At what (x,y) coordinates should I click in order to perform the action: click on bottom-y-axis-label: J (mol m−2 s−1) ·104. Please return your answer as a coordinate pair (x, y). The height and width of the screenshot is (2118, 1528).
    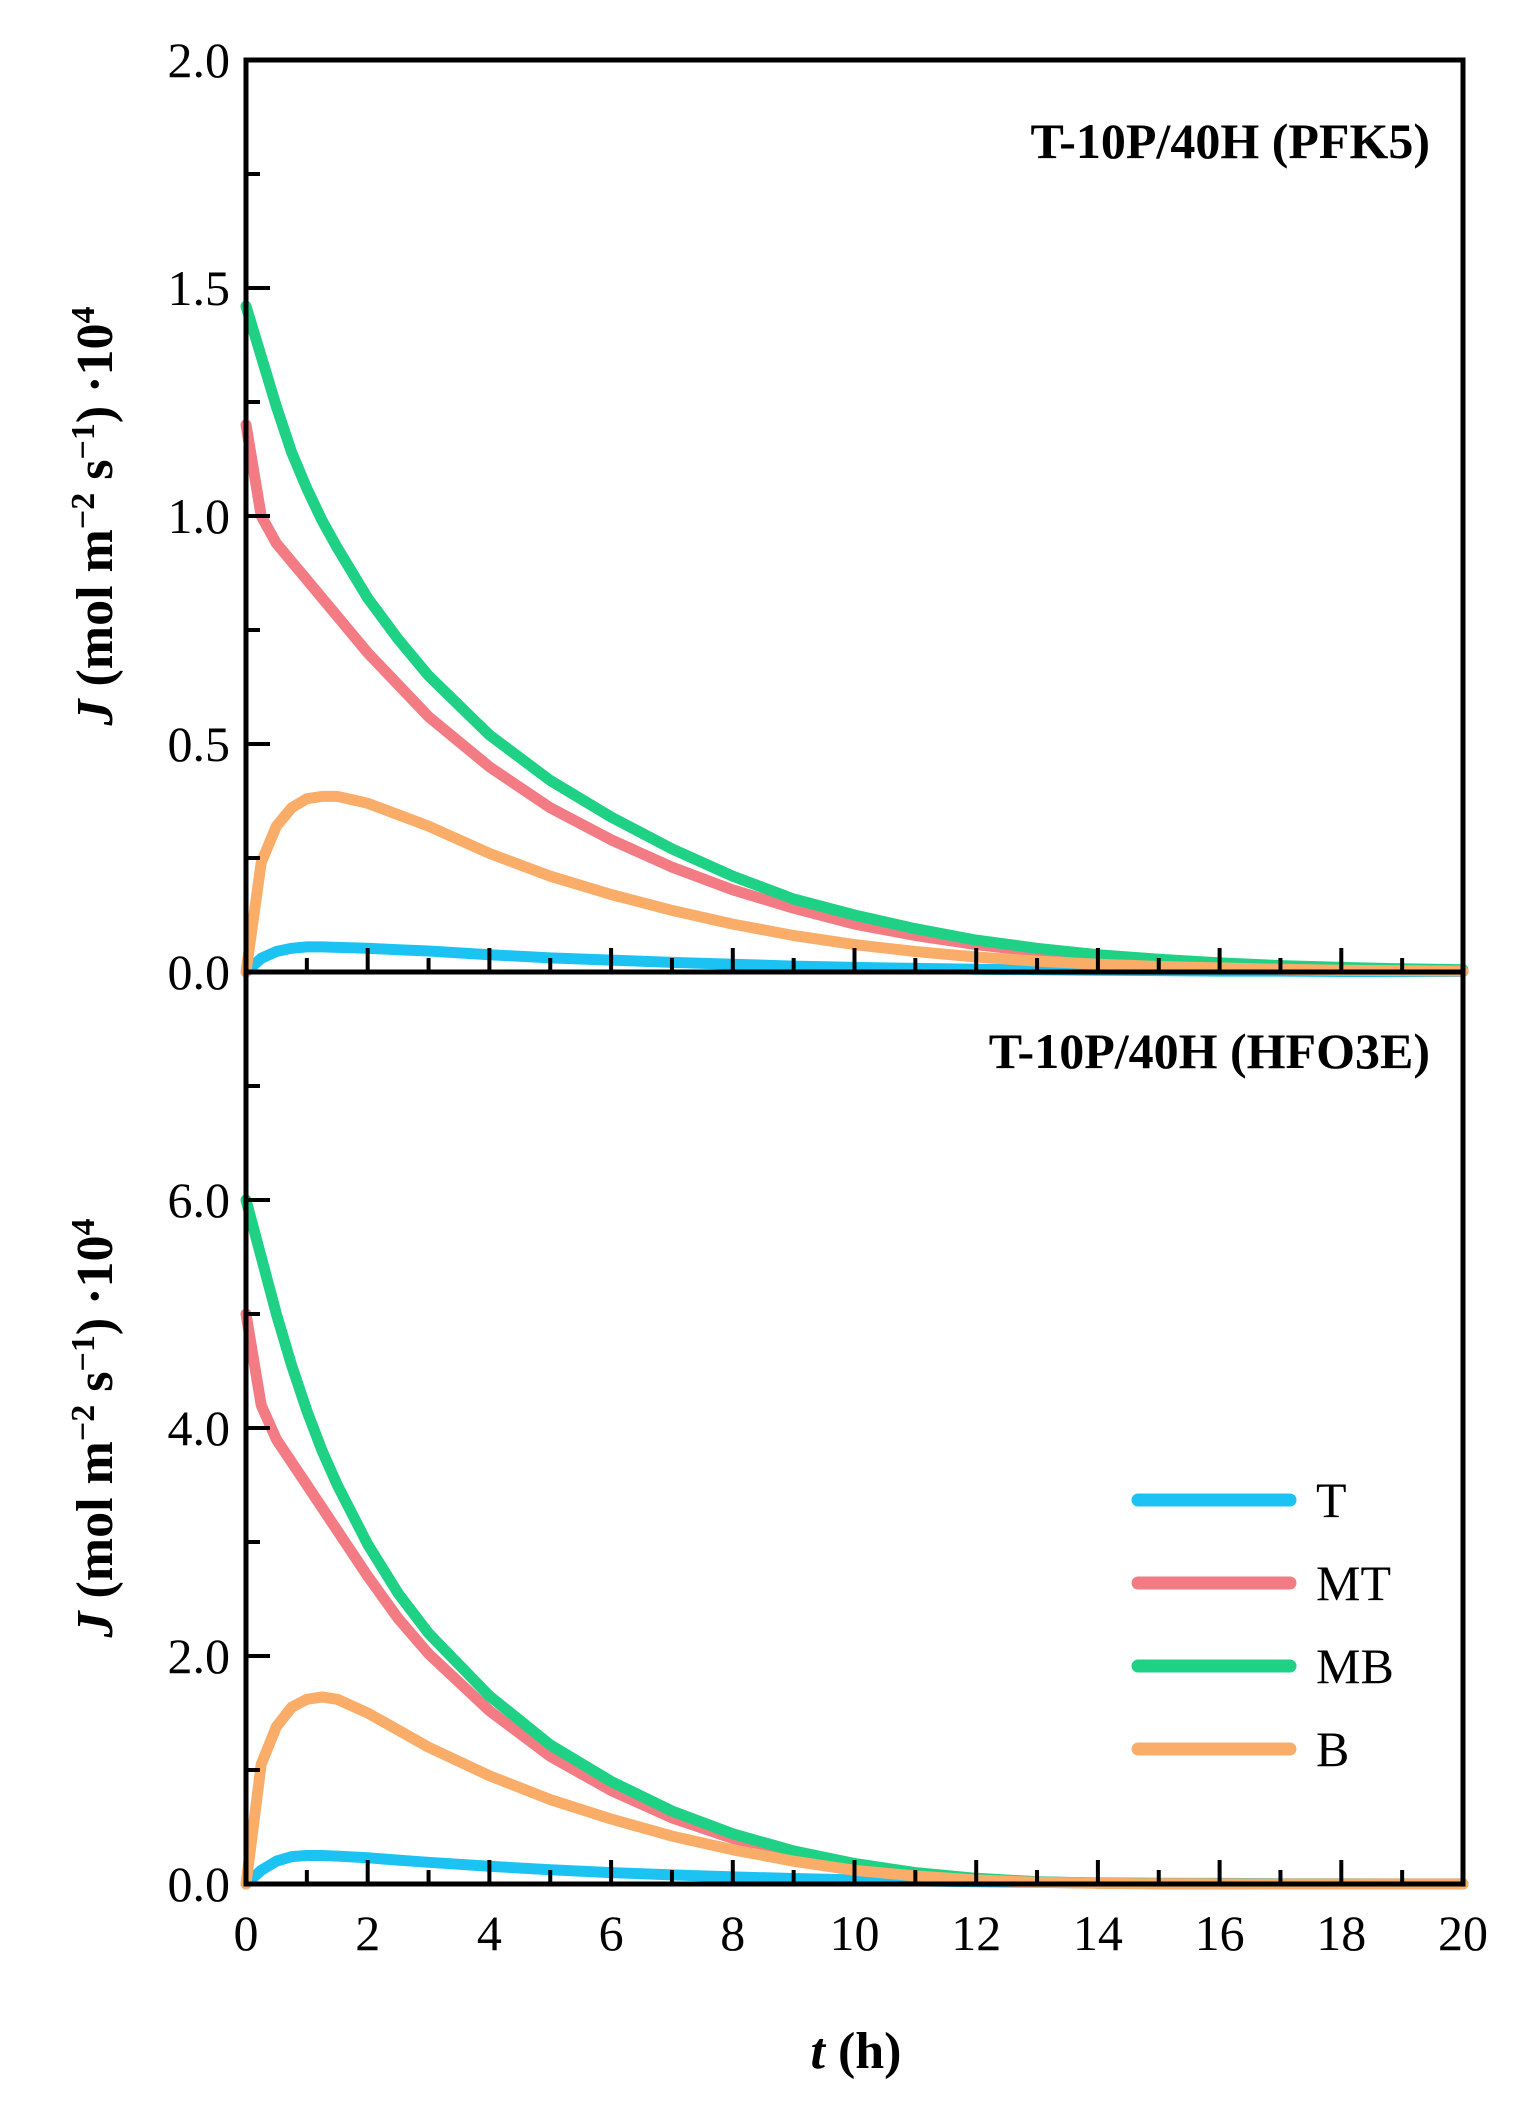
    Looking at the image, I should click on (94, 1428).